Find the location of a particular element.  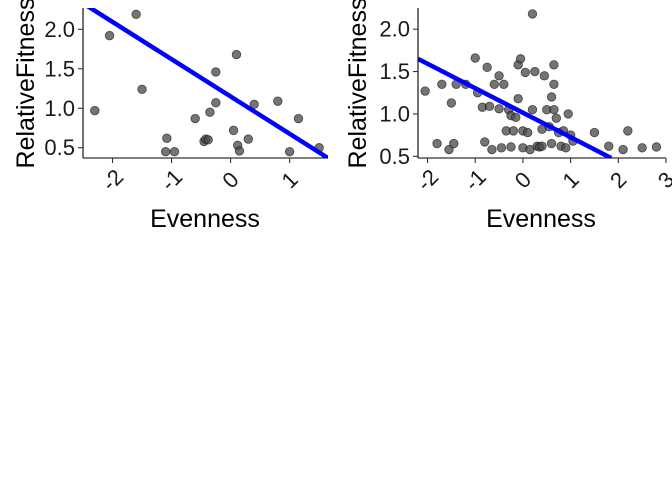

chart-right-fit-line is located at coordinates (515, 107).